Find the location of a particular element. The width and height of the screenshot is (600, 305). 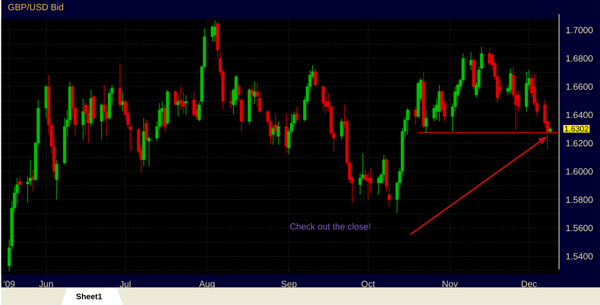

chart-title: GBP/USD Bid is located at coordinates (36, 7).